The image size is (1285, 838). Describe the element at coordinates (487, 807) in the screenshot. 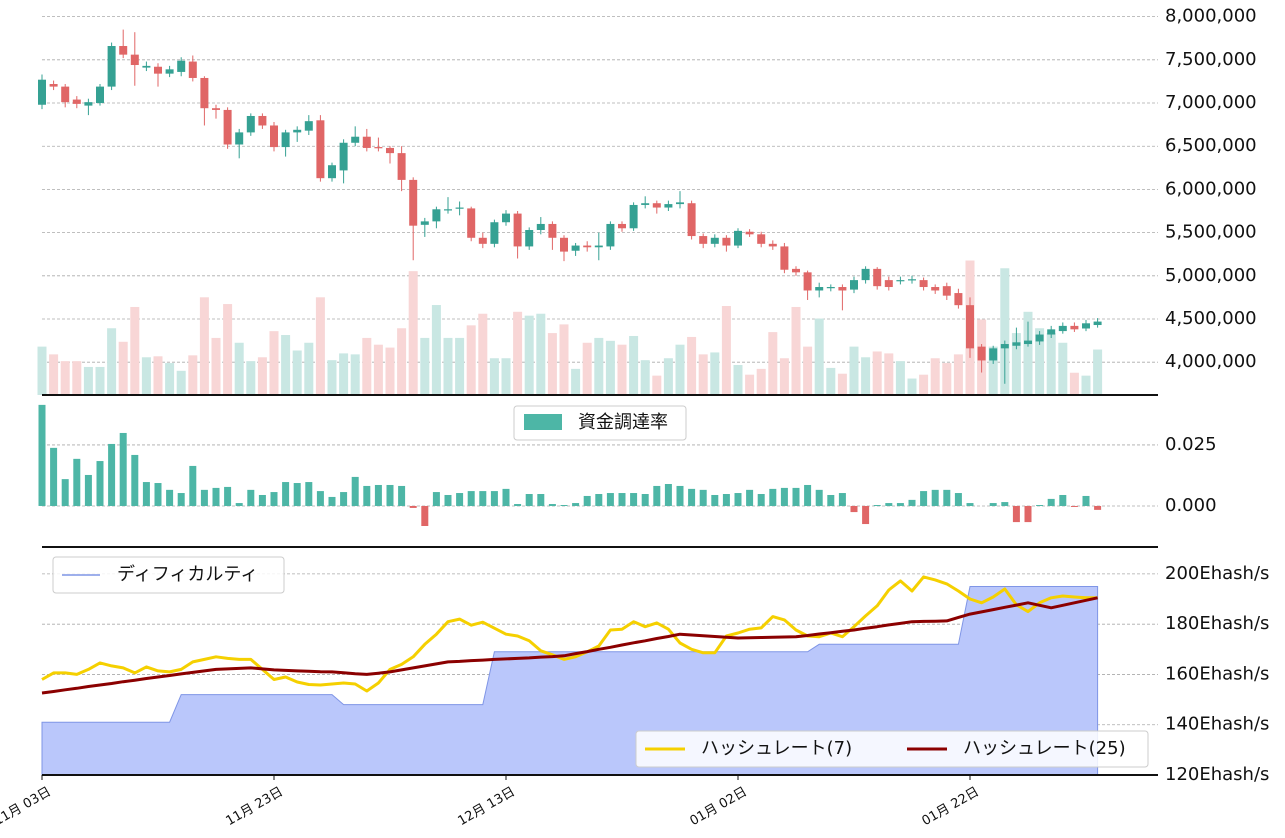

I see `x-tick-label: 12月 13日` at that location.